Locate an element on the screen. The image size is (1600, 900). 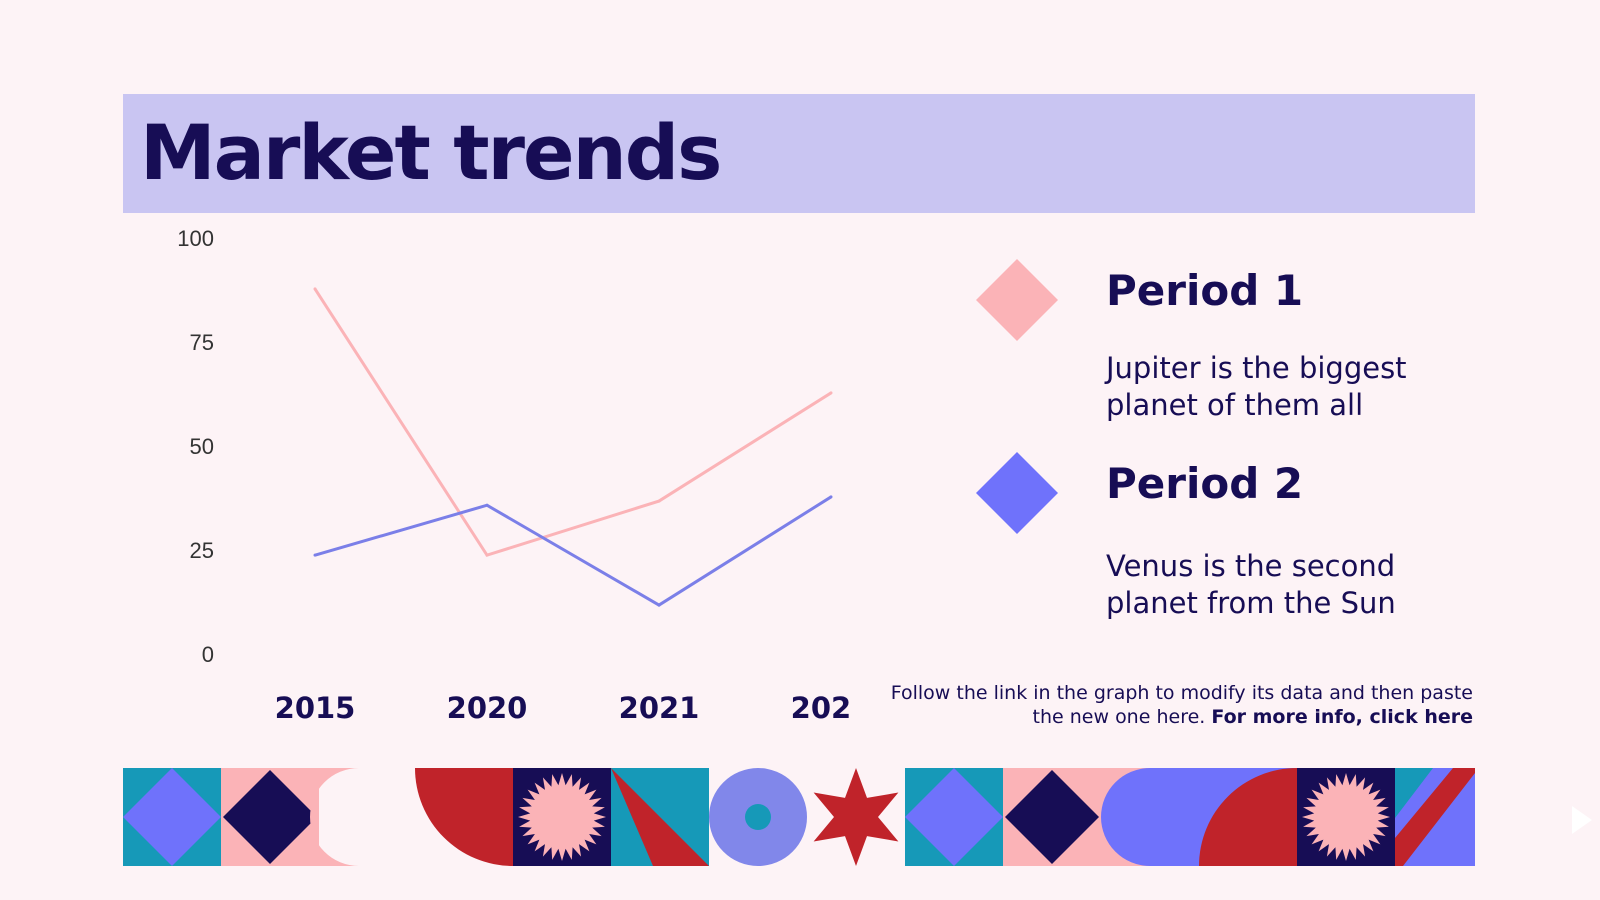
decorative-pattern-band is located at coordinates (799, 817).